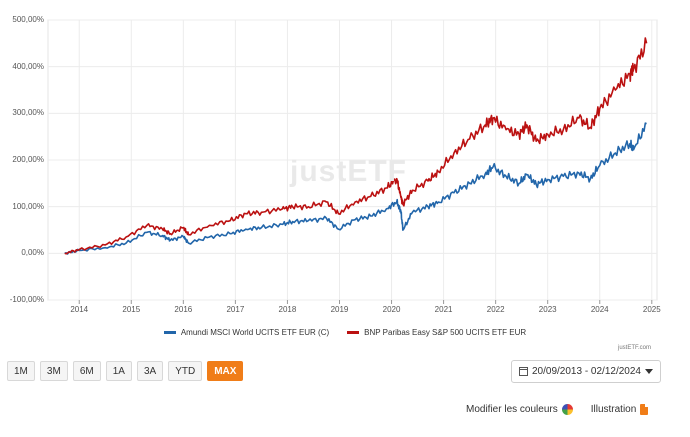  What do you see at coordinates (644, 409) in the screenshot?
I see `image-file-icon` at bounding box center [644, 409].